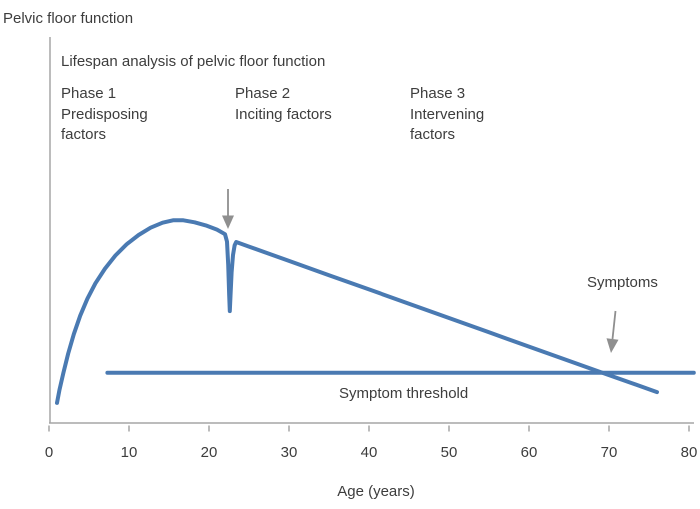  What do you see at coordinates (209, 452) in the screenshot?
I see `x-tick-label: 20` at bounding box center [209, 452].